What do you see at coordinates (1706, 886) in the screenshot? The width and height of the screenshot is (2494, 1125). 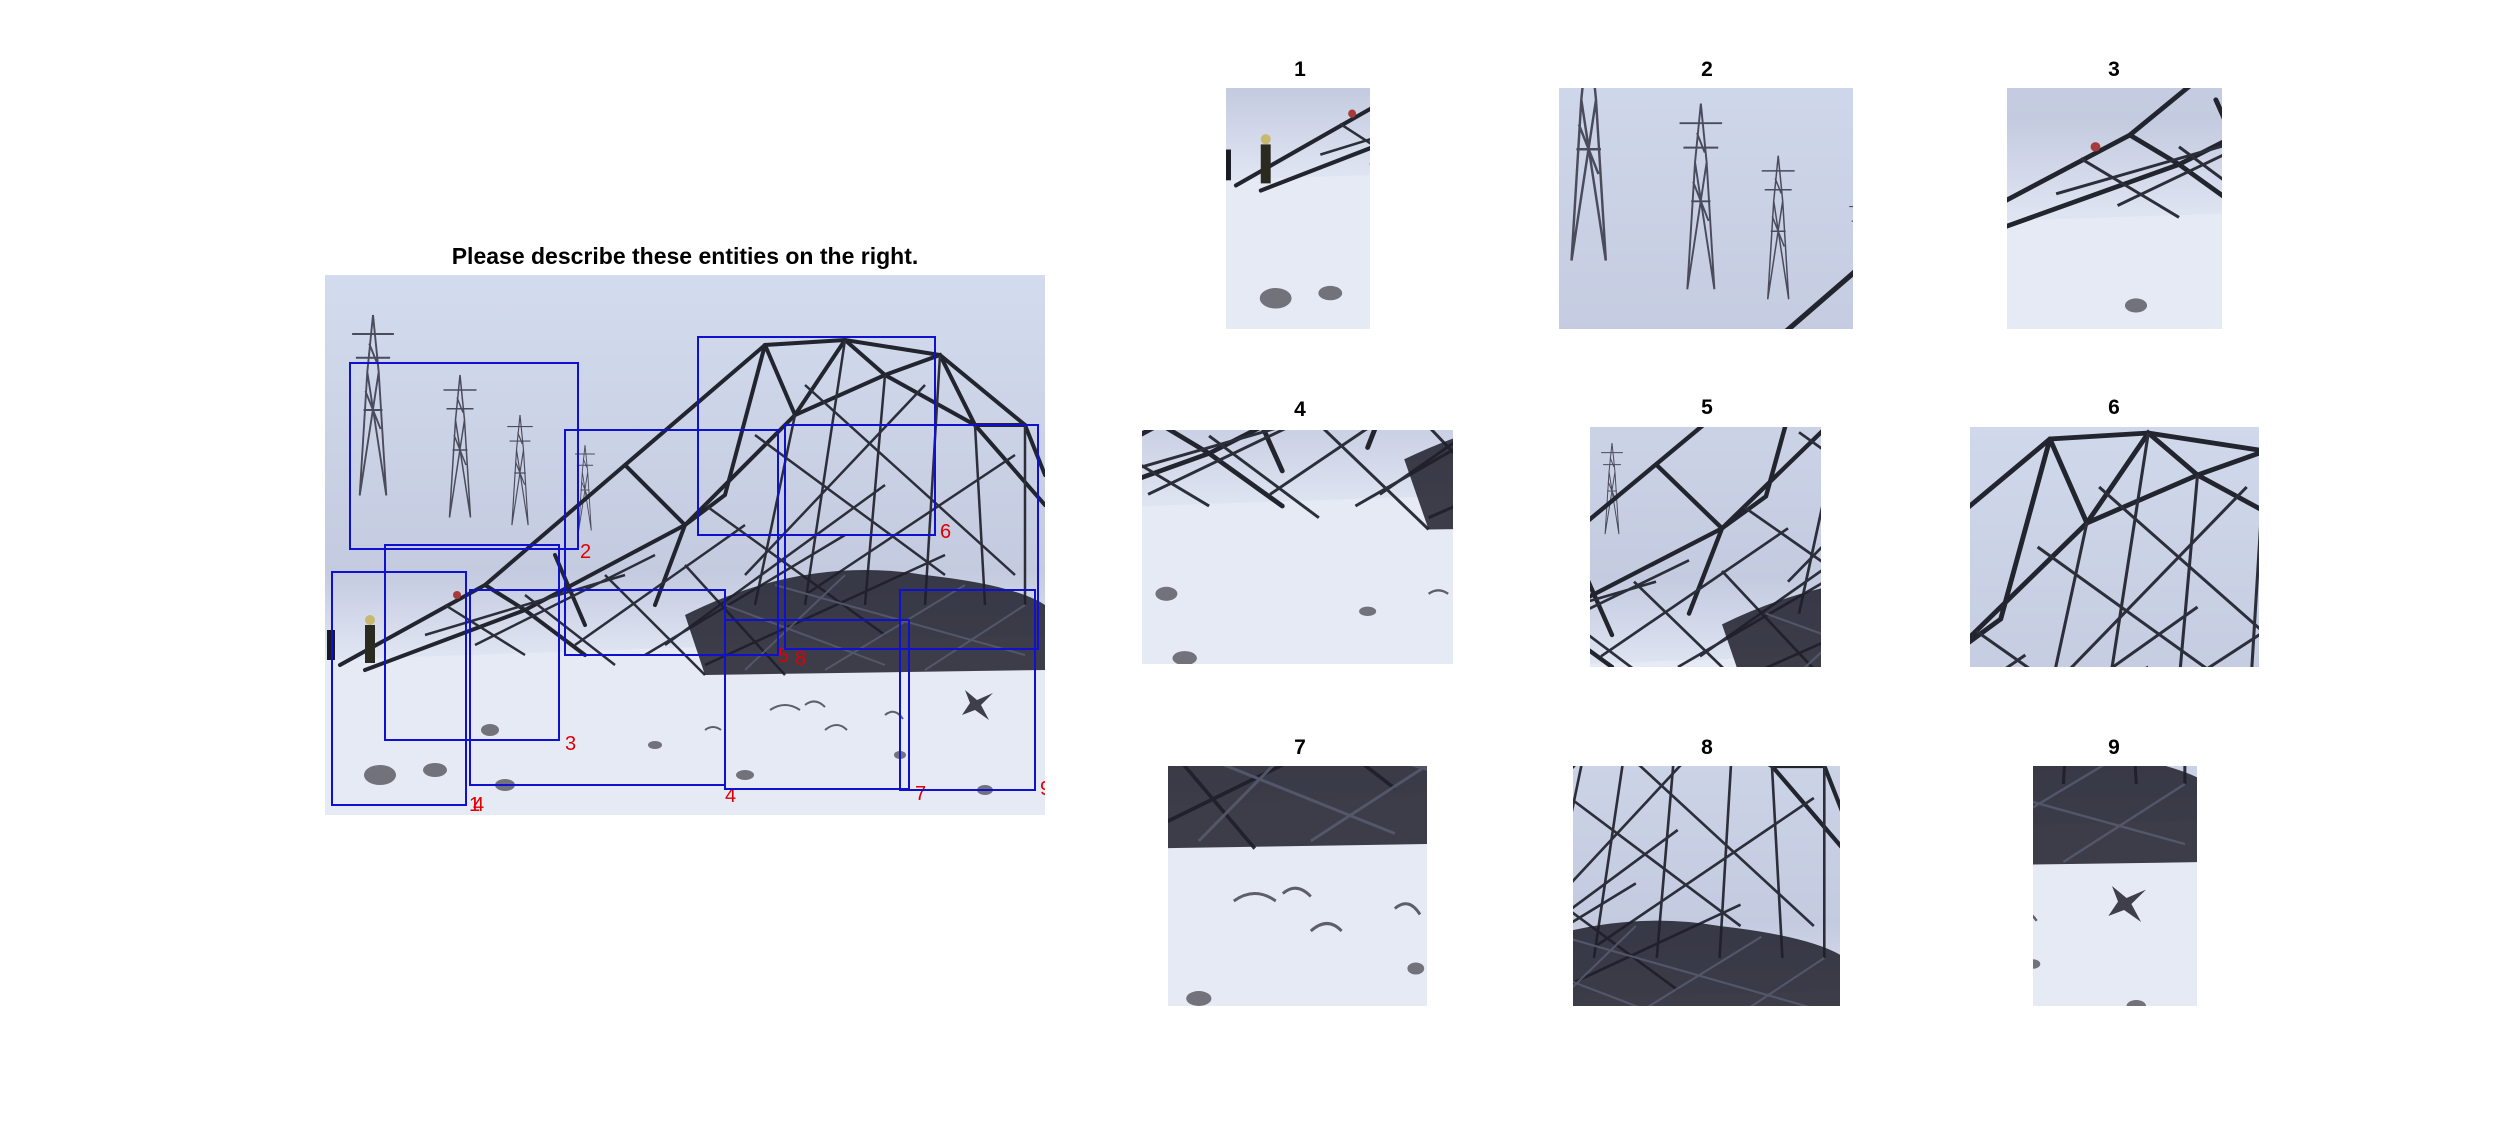 I see `thumbnail-8-image` at bounding box center [1706, 886].